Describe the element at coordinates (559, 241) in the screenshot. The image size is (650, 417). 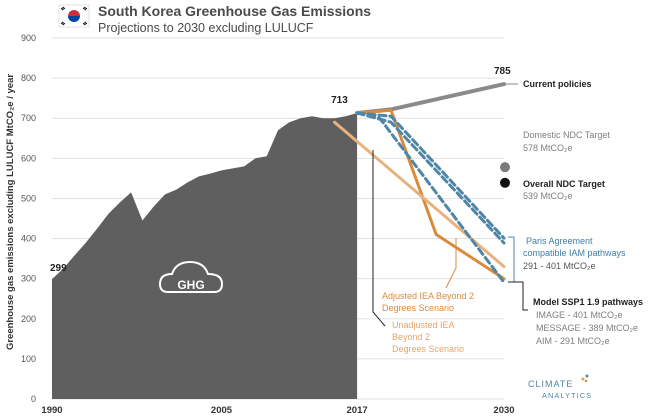
I see `paris-title-1: Paris Agreement` at that location.